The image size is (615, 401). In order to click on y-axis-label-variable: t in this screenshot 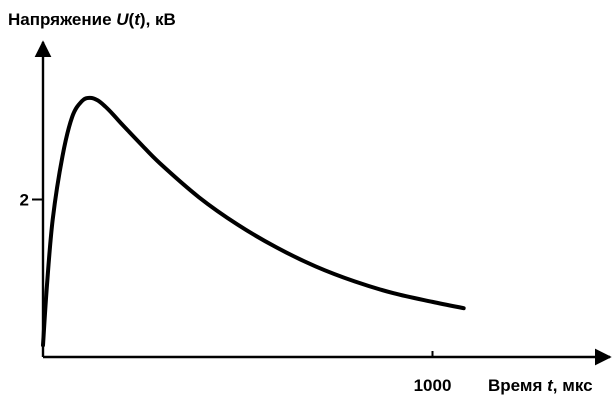, I will do `click(137, 19)`.